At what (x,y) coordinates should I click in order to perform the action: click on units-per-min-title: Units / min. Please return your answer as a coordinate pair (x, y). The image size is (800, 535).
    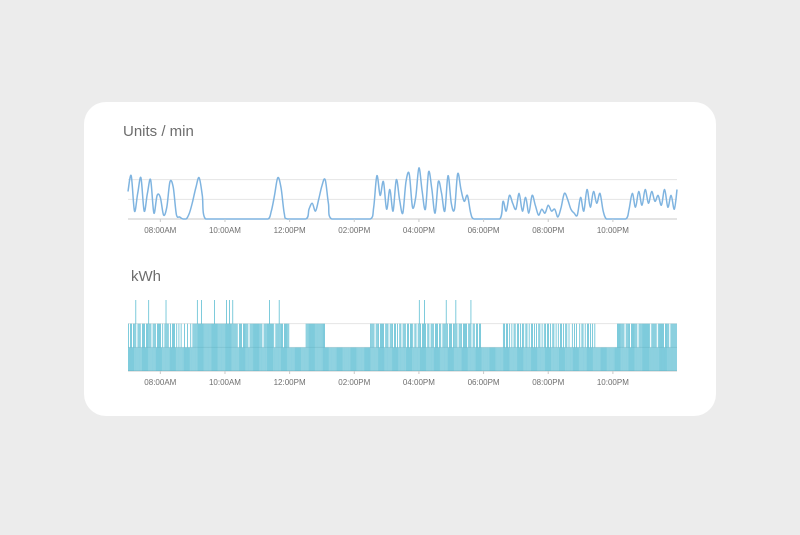
    Looking at the image, I should click on (158, 131).